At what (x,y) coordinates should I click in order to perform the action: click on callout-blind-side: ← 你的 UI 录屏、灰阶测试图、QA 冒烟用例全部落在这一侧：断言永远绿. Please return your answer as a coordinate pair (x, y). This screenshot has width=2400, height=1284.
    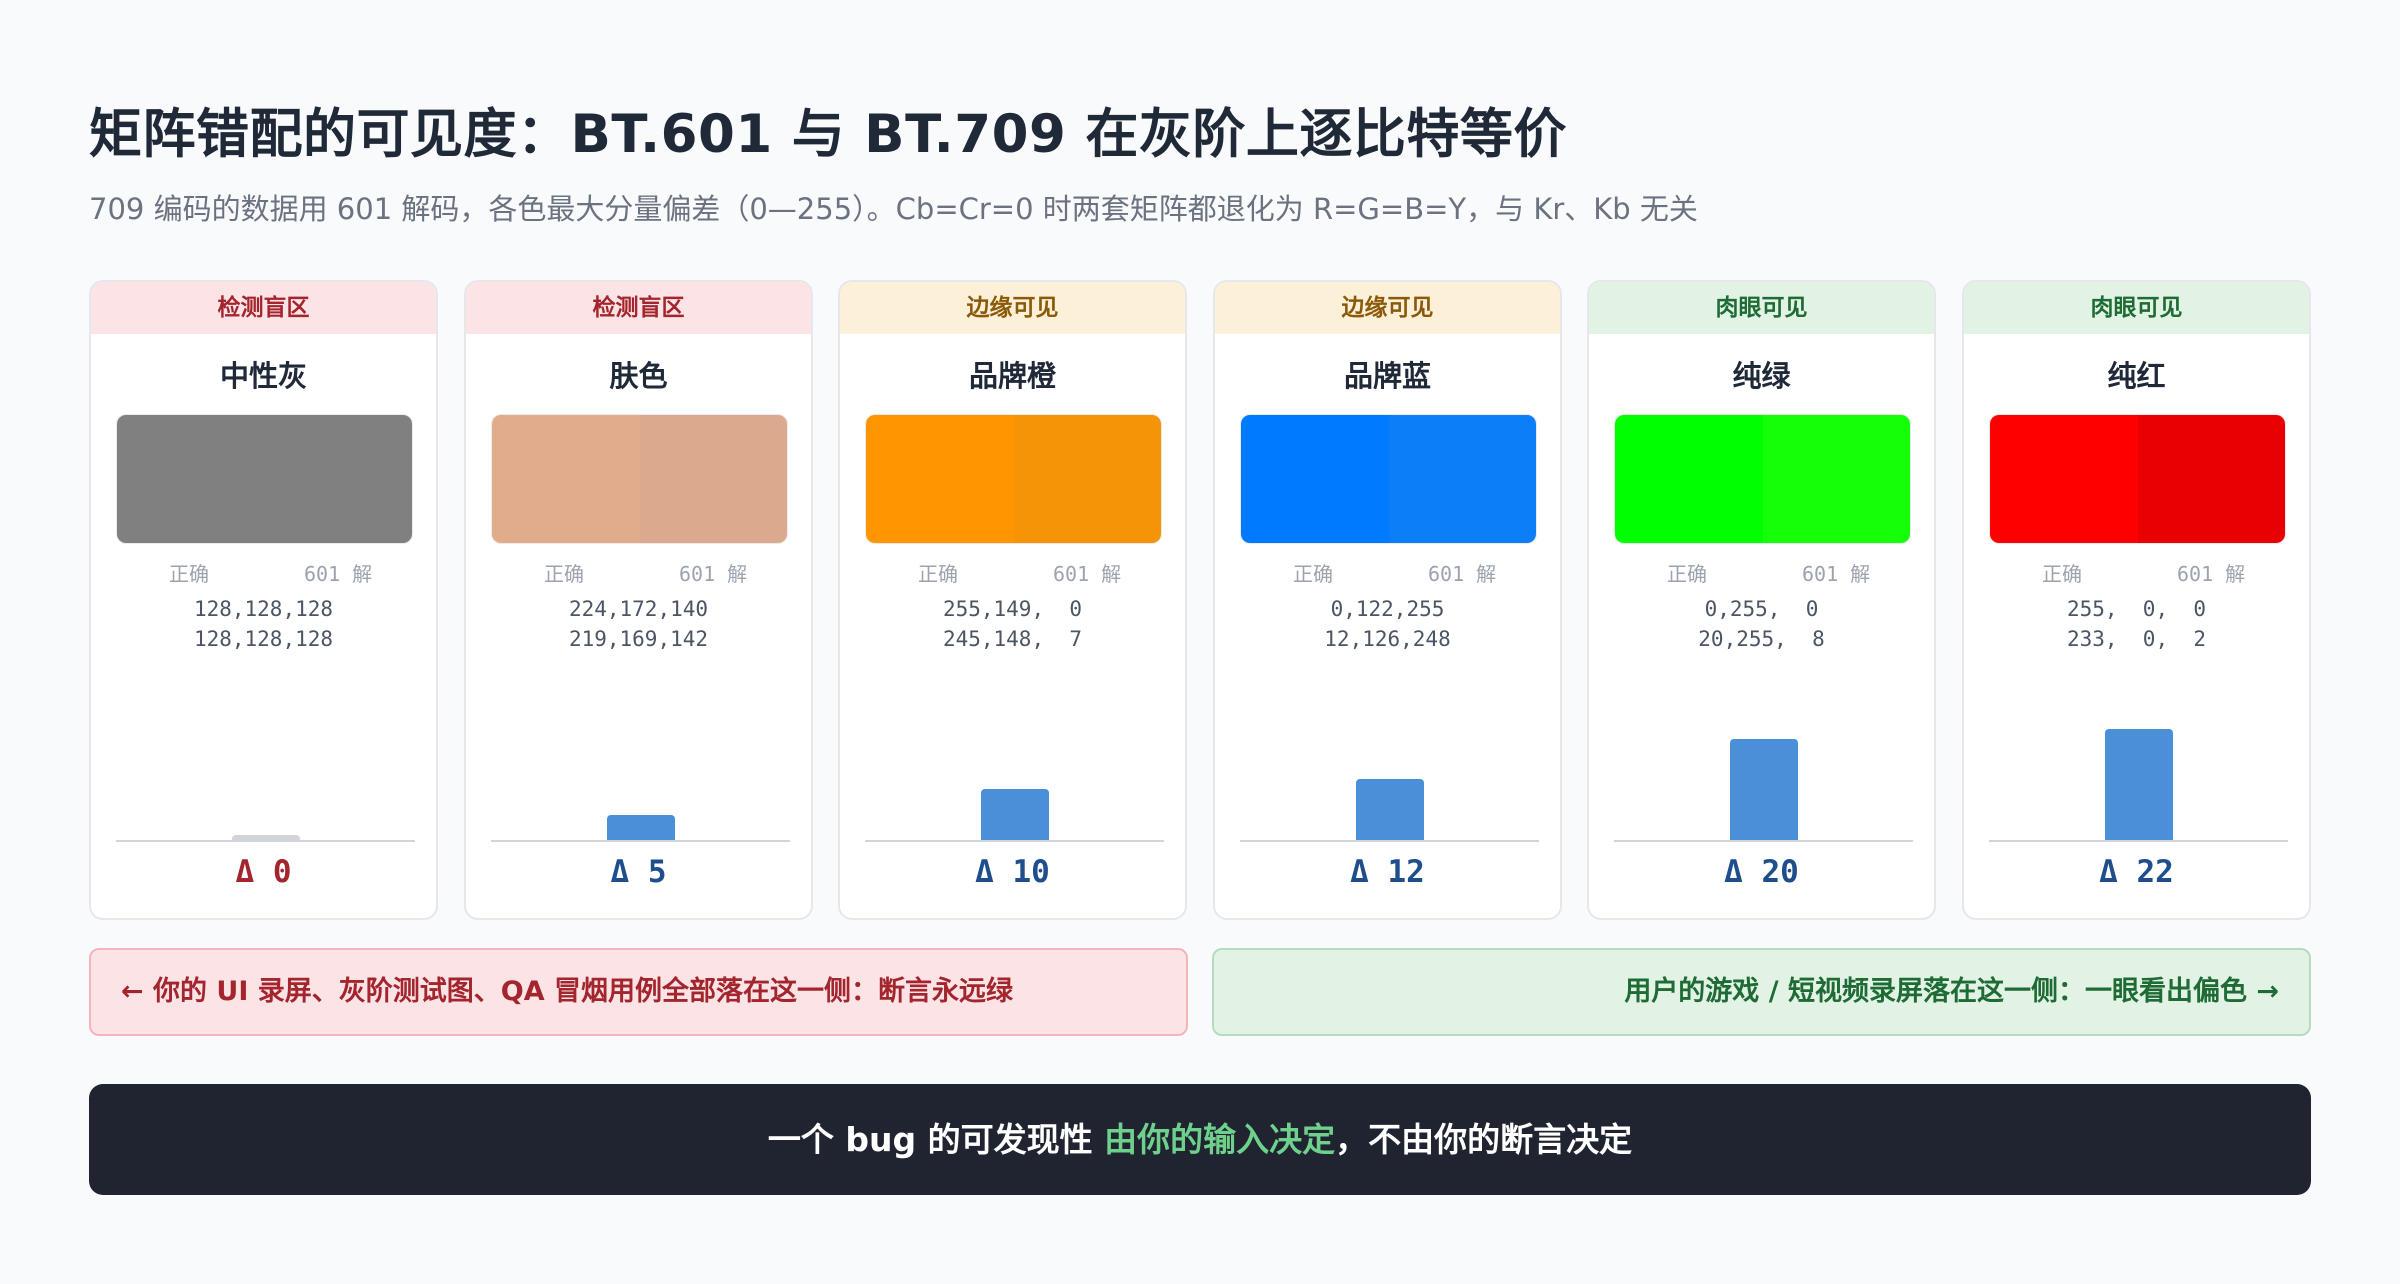
    Looking at the image, I should click on (638, 992).